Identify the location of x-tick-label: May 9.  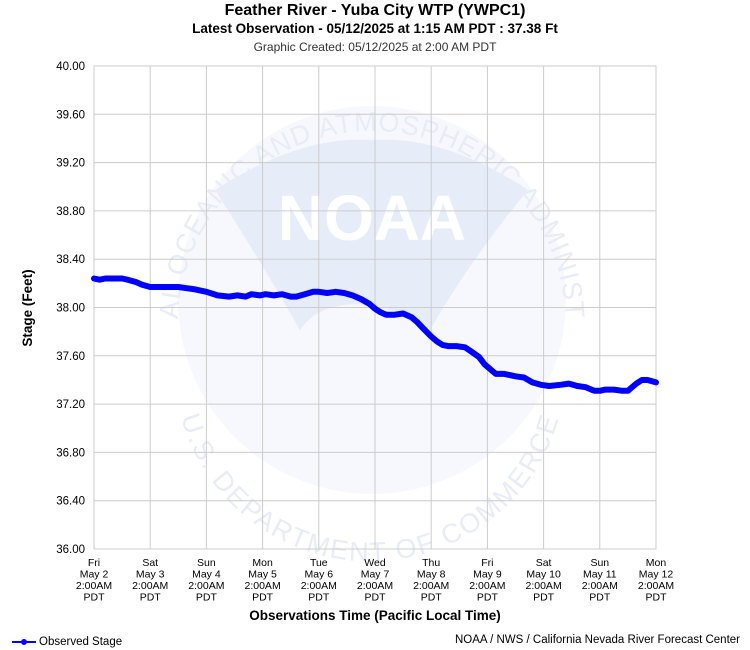
(487, 575).